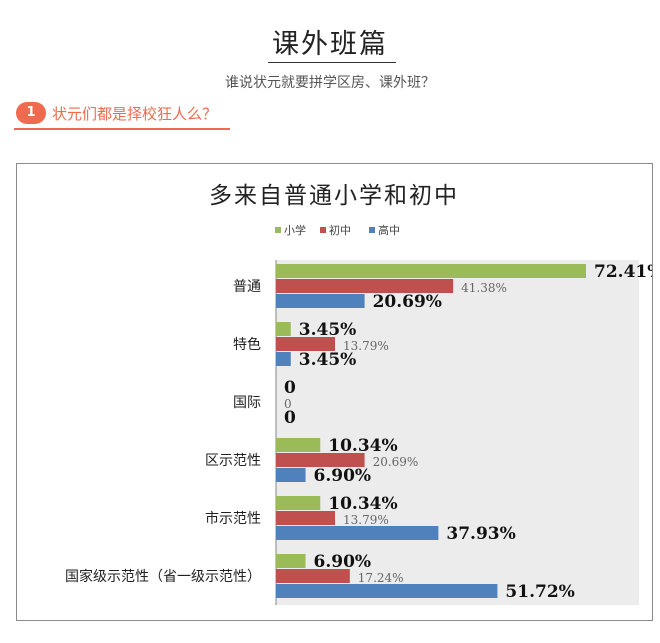 The image size is (660, 643). I want to click on page-heading: 课外班篇, so click(330, 44).